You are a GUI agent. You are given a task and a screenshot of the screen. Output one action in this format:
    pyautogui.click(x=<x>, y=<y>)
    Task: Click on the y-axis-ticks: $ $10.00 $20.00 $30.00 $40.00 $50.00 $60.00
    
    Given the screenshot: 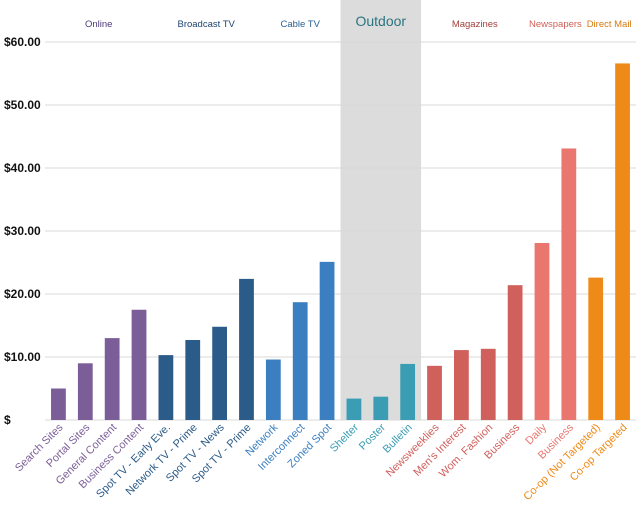 What is the action you would take?
    pyautogui.click(x=22, y=231)
    